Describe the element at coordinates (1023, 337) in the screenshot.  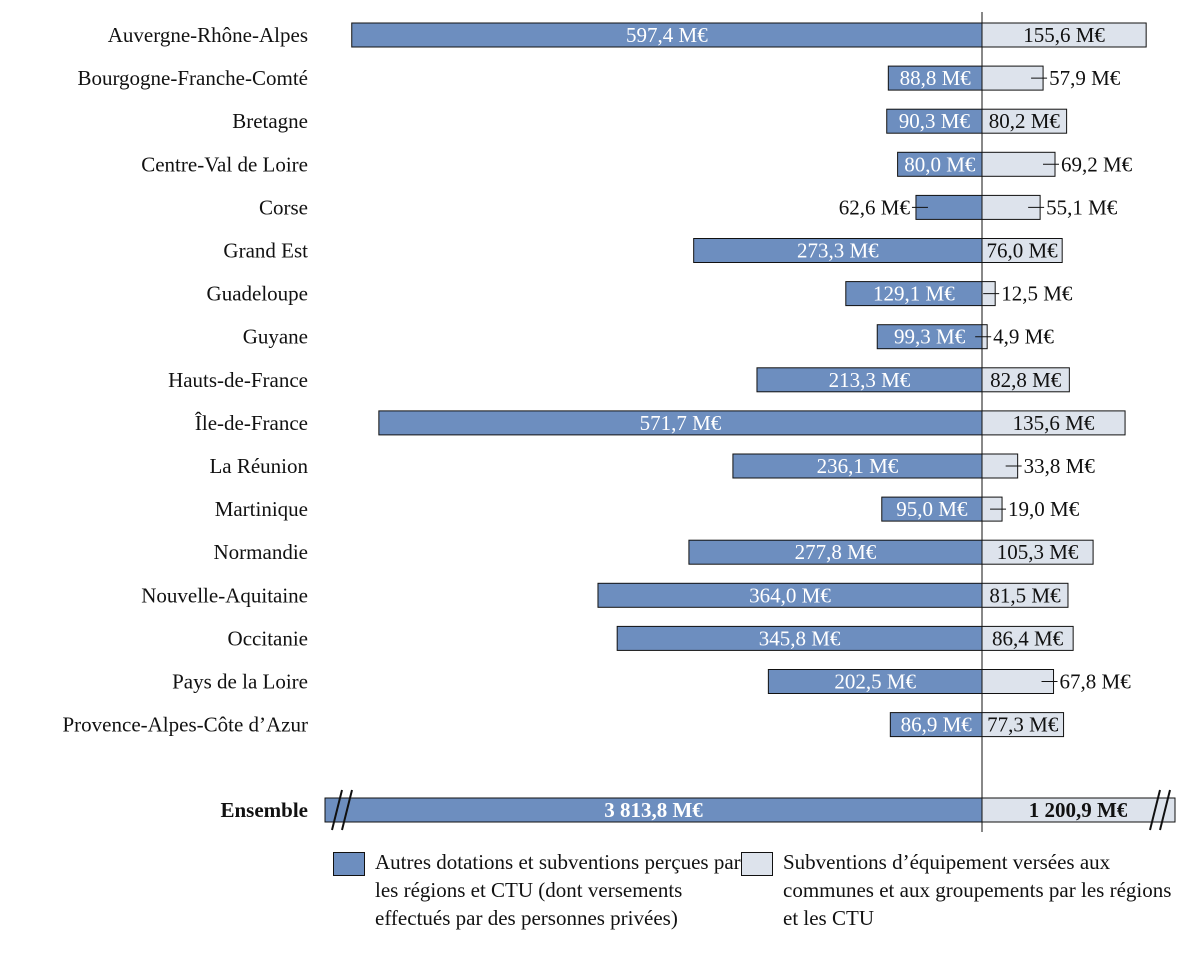
I see `data-label-right: 4,9 M€` at that location.